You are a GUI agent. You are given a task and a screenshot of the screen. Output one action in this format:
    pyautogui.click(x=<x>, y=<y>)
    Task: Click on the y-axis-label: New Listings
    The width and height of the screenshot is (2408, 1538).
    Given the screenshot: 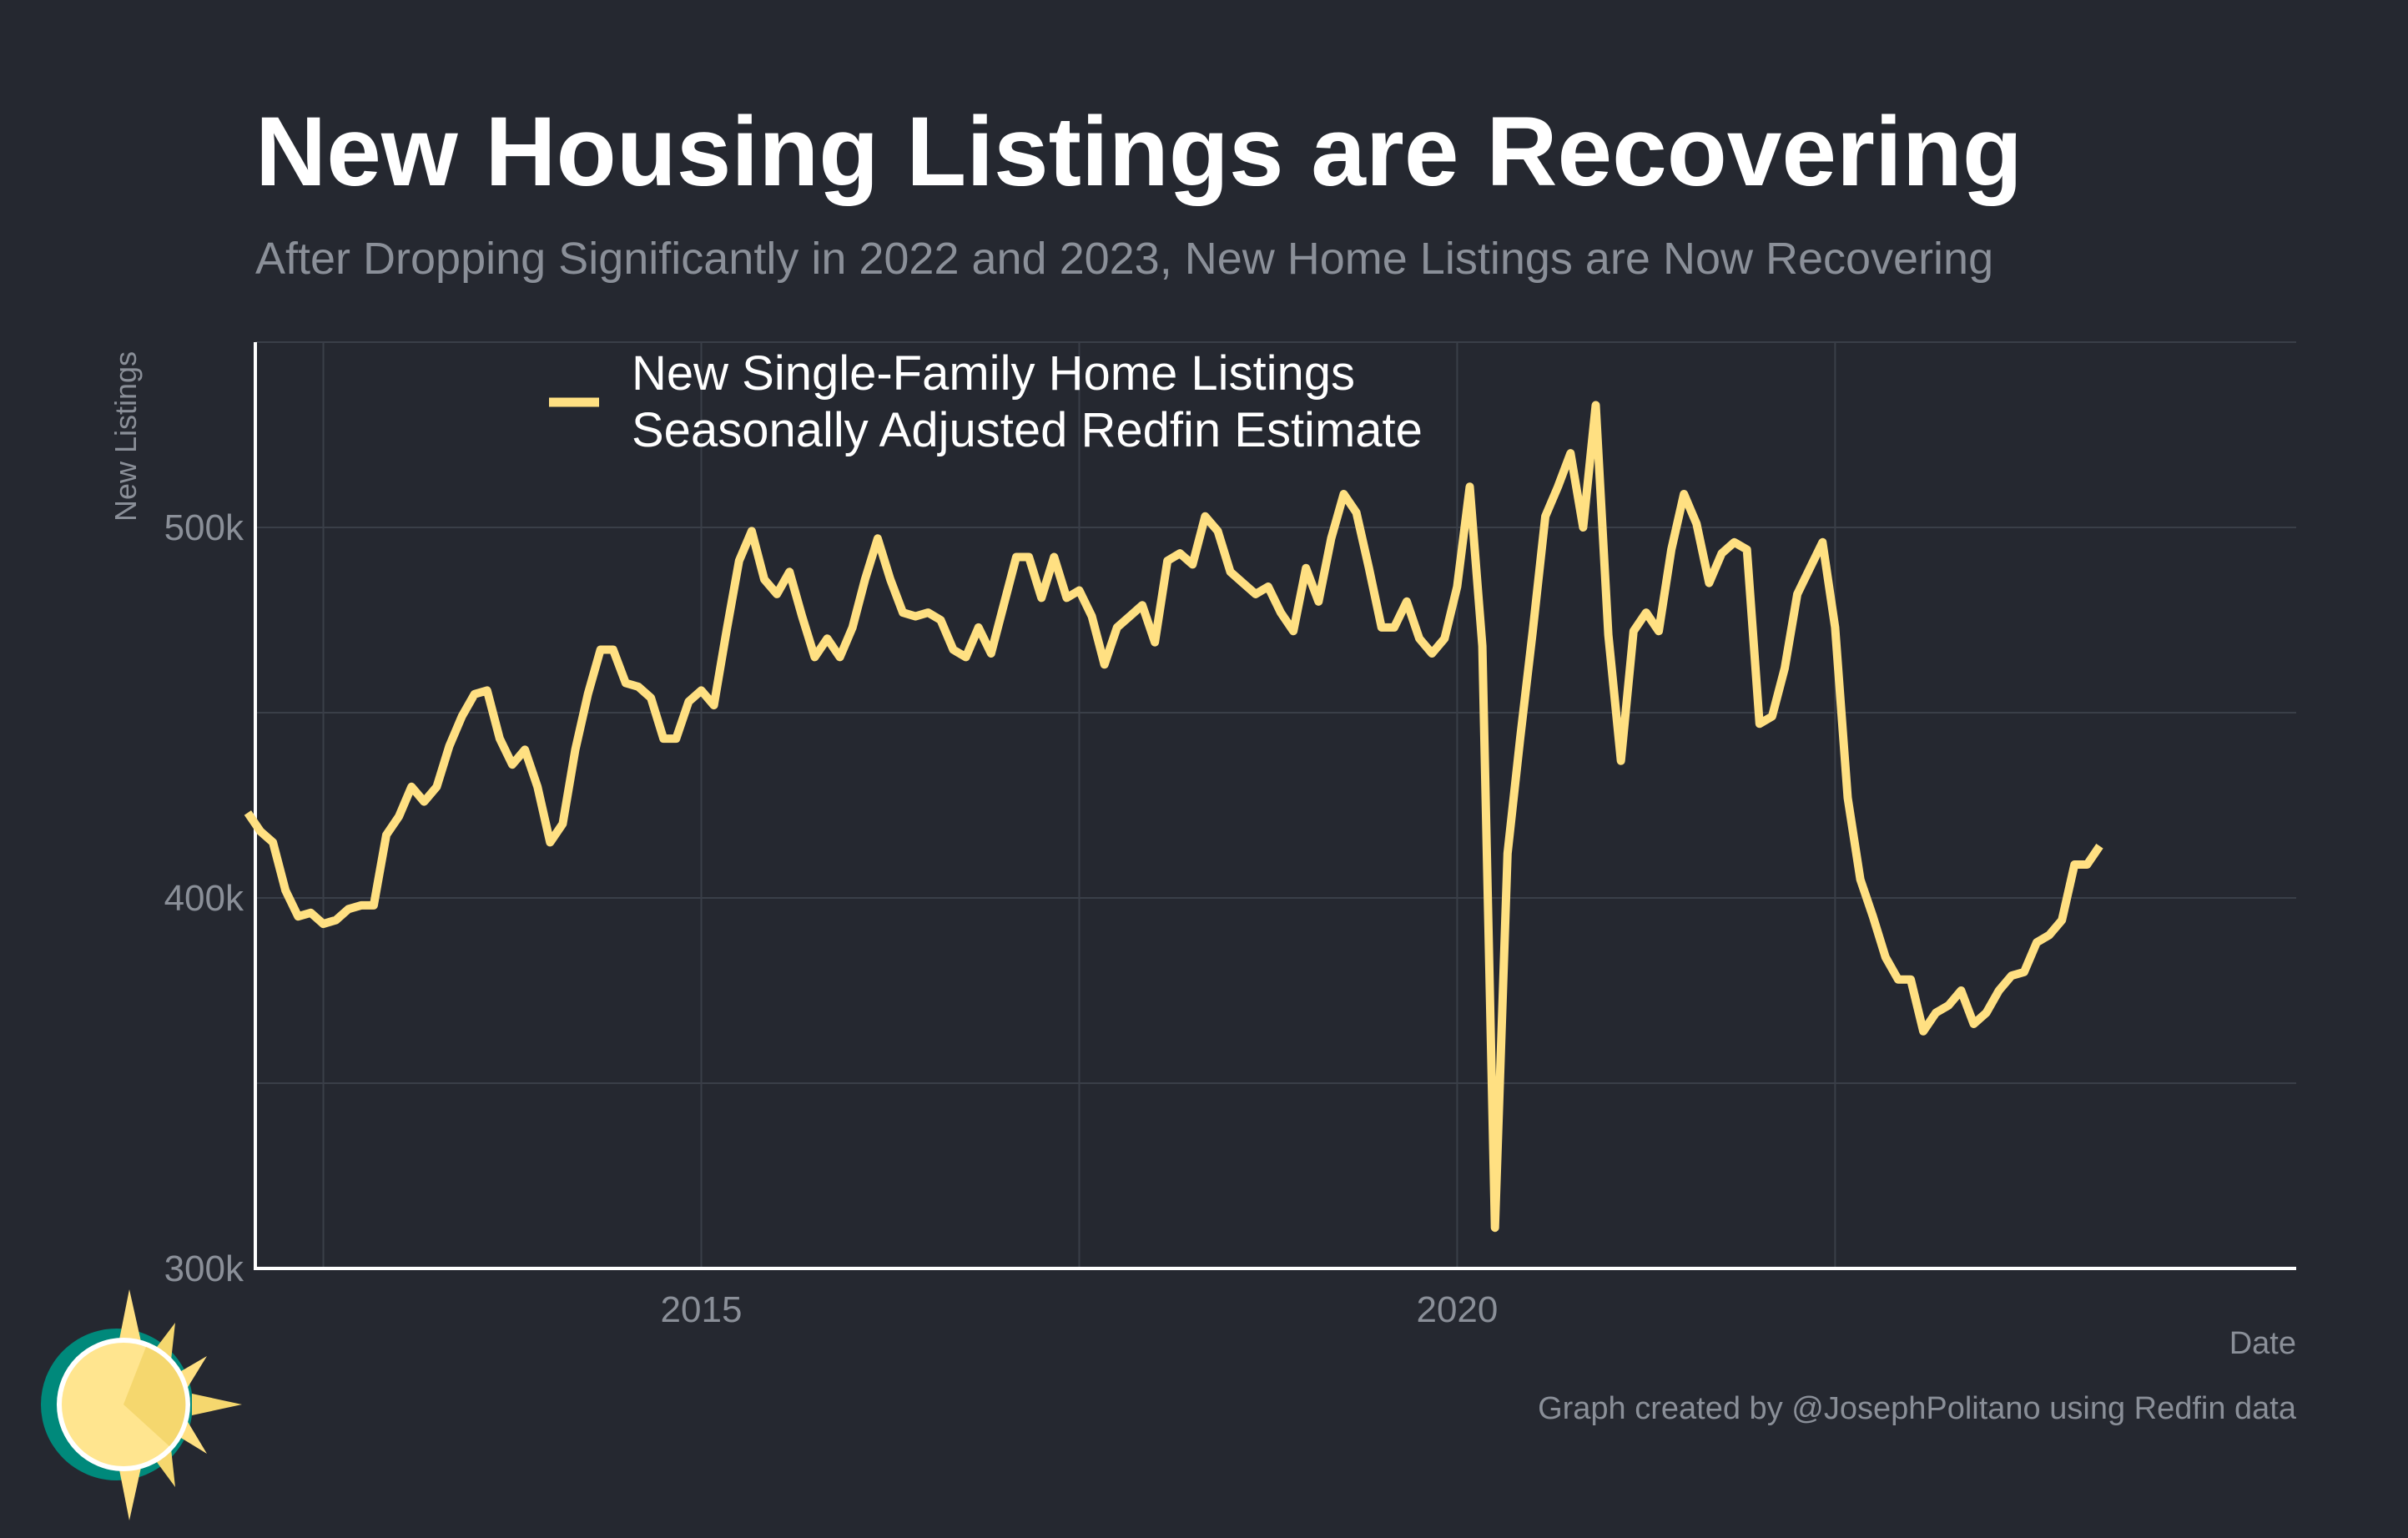 What is the action you would take?
    pyautogui.click(x=125, y=436)
    